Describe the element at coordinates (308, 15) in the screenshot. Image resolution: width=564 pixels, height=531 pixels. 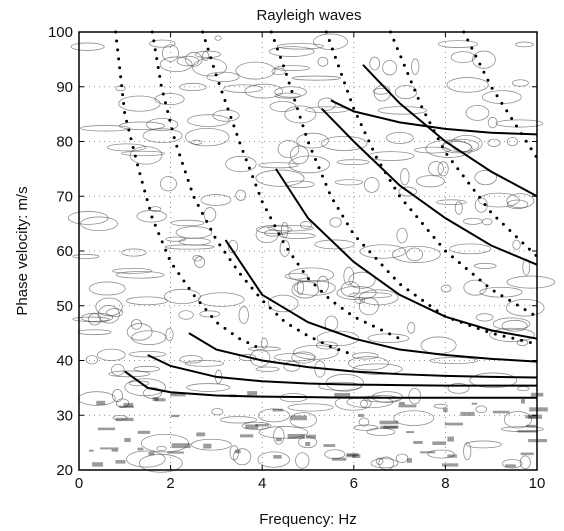
I see `chart-title: Rayleigh waves` at that location.